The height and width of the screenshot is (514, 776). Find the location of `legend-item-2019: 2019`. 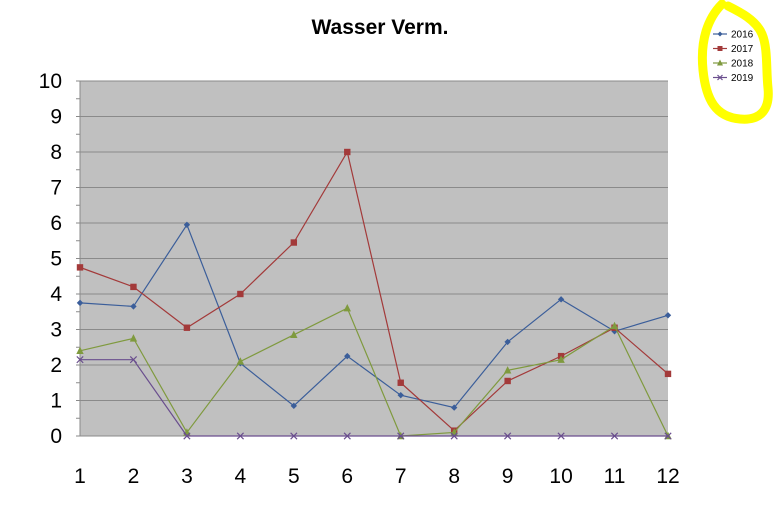

legend-item-2019: 2019 is located at coordinates (733, 78).